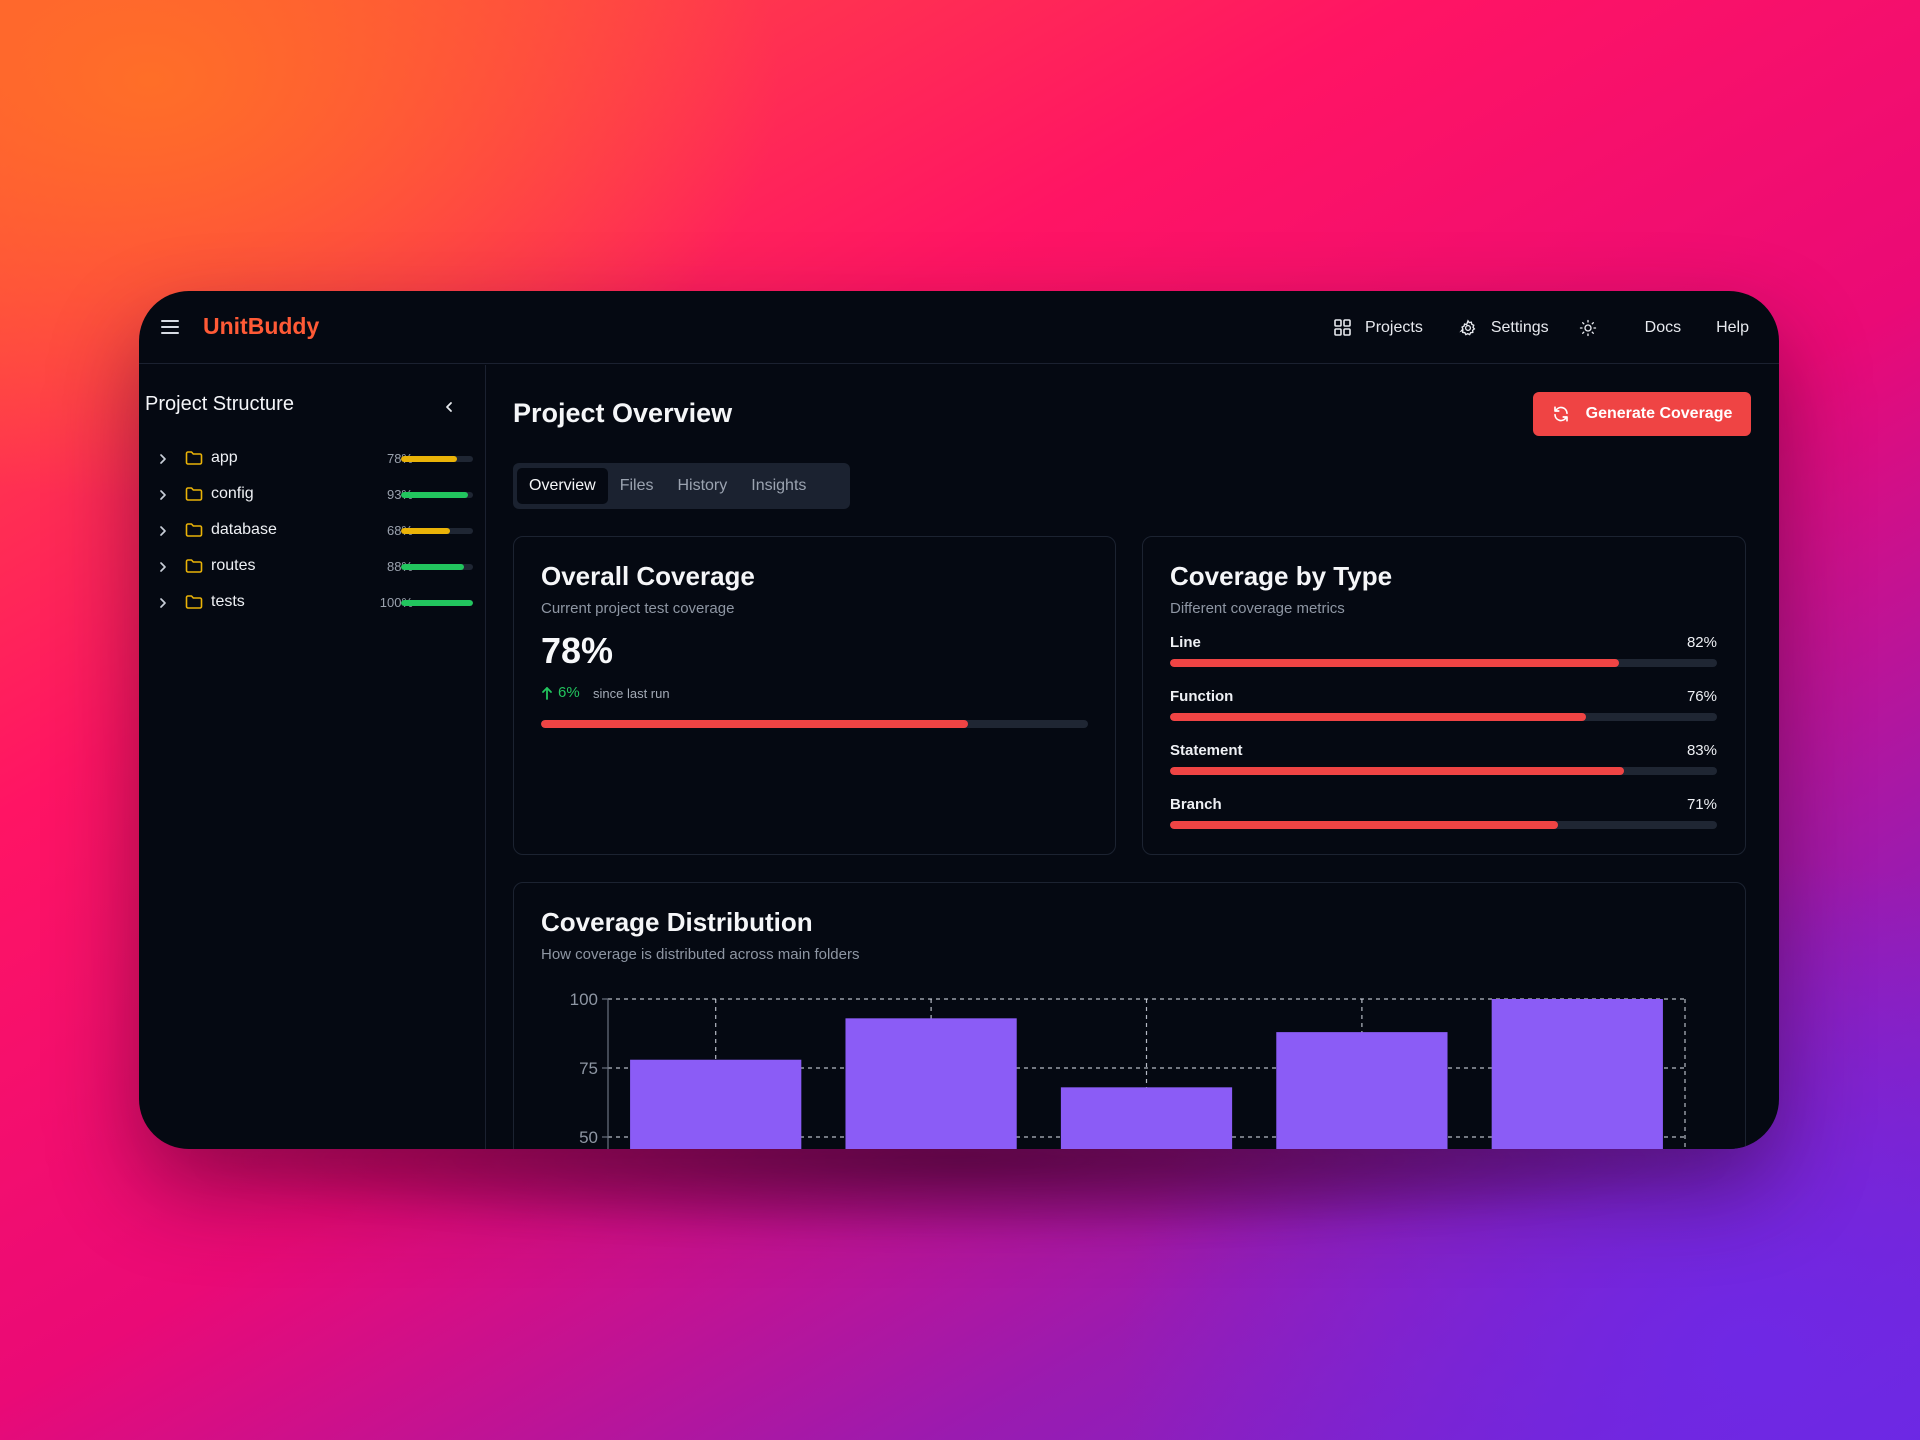 The width and height of the screenshot is (1920, 1440). I want to click on metric-label: Statement, so click(1206, 750).